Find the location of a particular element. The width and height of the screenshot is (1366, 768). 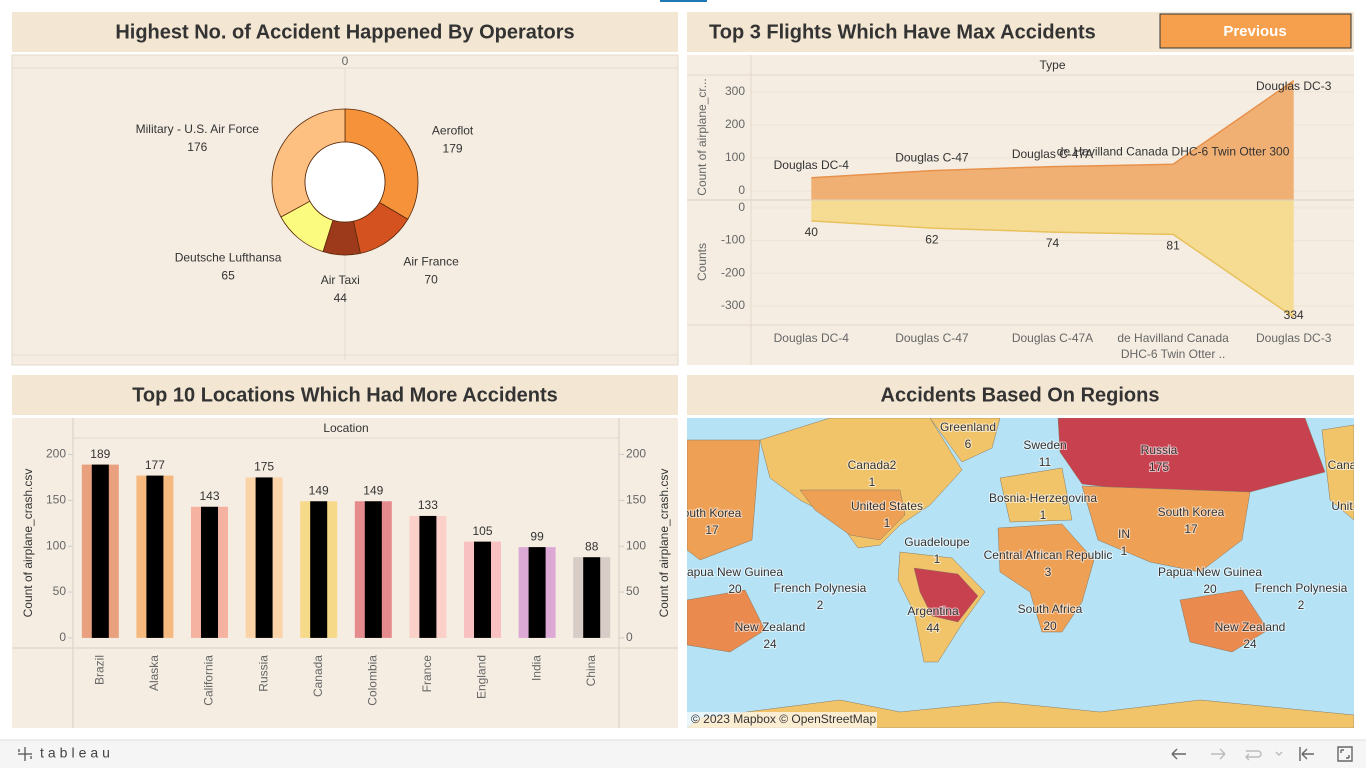

slice-label: Military - U.S. Air Force is located at coordinates (198, 129).